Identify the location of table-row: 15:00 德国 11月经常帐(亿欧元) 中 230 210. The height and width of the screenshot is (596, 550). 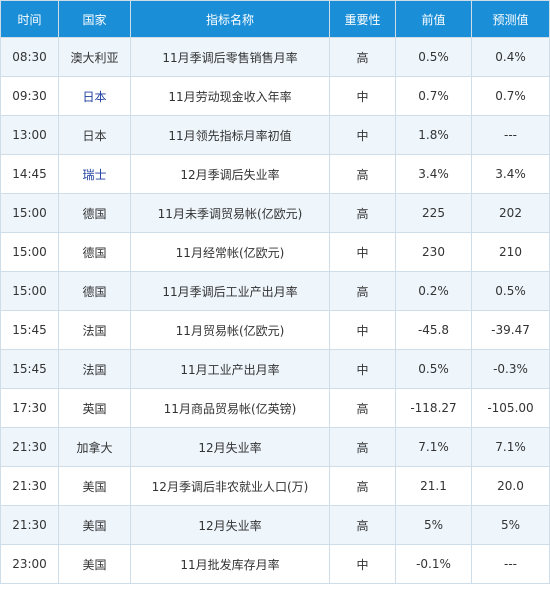
(275, 252).